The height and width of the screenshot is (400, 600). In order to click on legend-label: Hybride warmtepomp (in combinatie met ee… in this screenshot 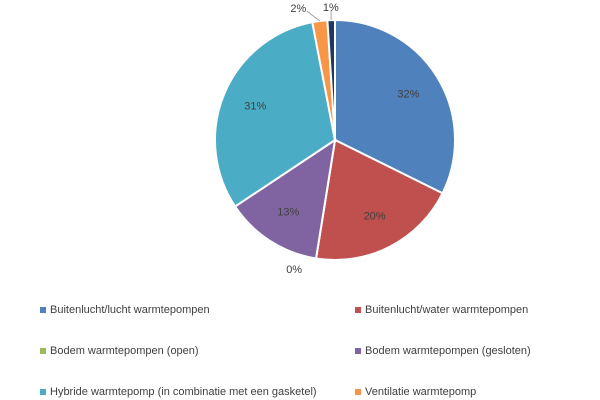, I will do `click(183, 392)`.